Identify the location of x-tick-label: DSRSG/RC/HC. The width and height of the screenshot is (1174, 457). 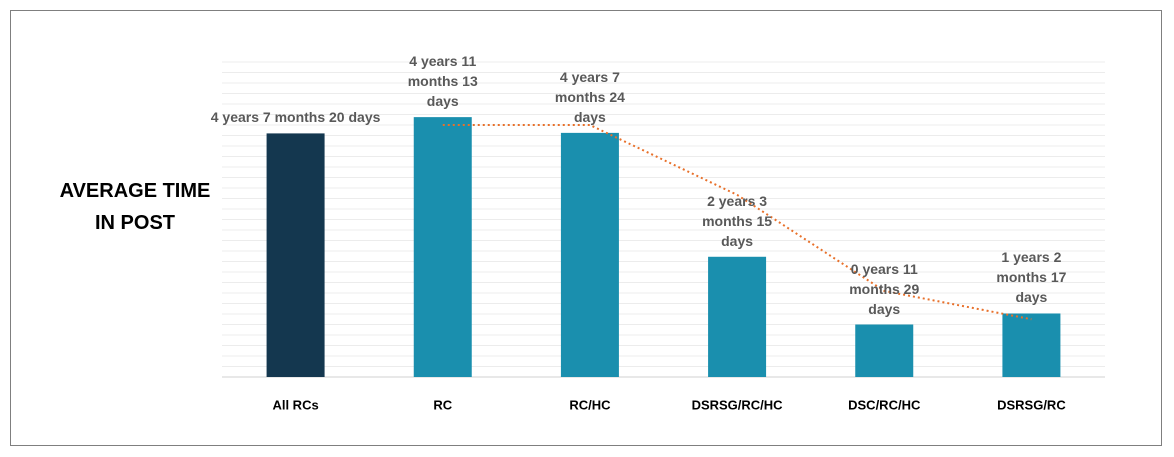
(738, 404).